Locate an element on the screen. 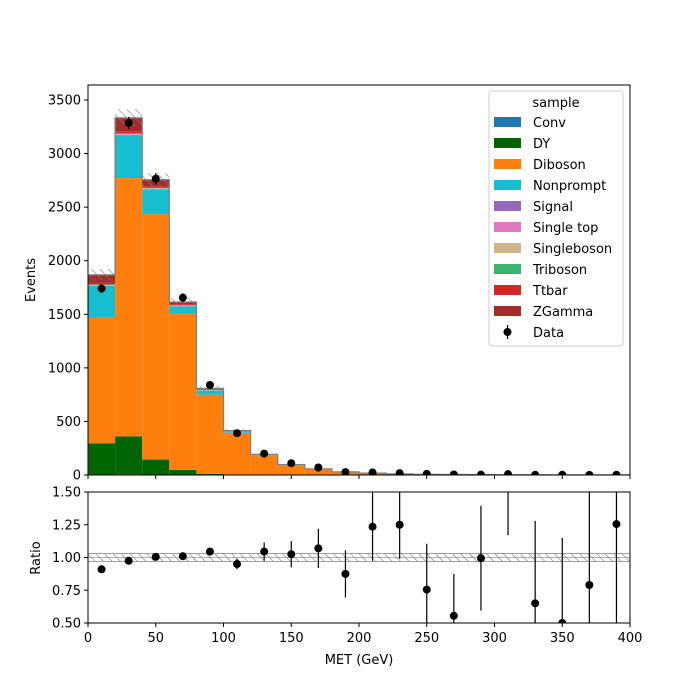 The height and width of the screenshot is (700, 700). ratio-points is located at coordinates (359, 557).